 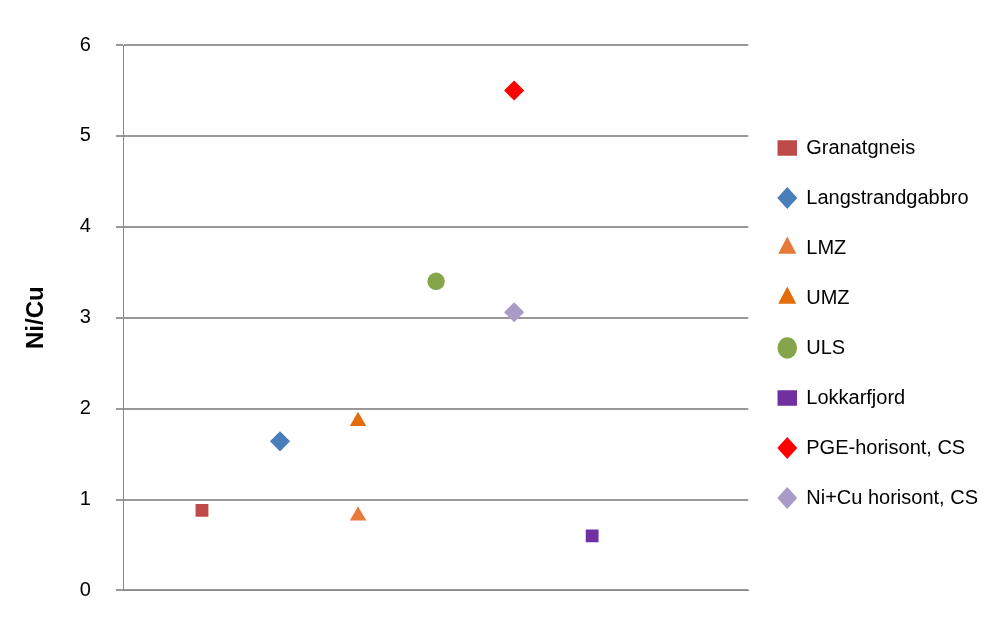 What do you see at coordinates (856, 396) in the screenshot?
I see `legend-label: Lokkarfjord` at bounding box center [856, 396].